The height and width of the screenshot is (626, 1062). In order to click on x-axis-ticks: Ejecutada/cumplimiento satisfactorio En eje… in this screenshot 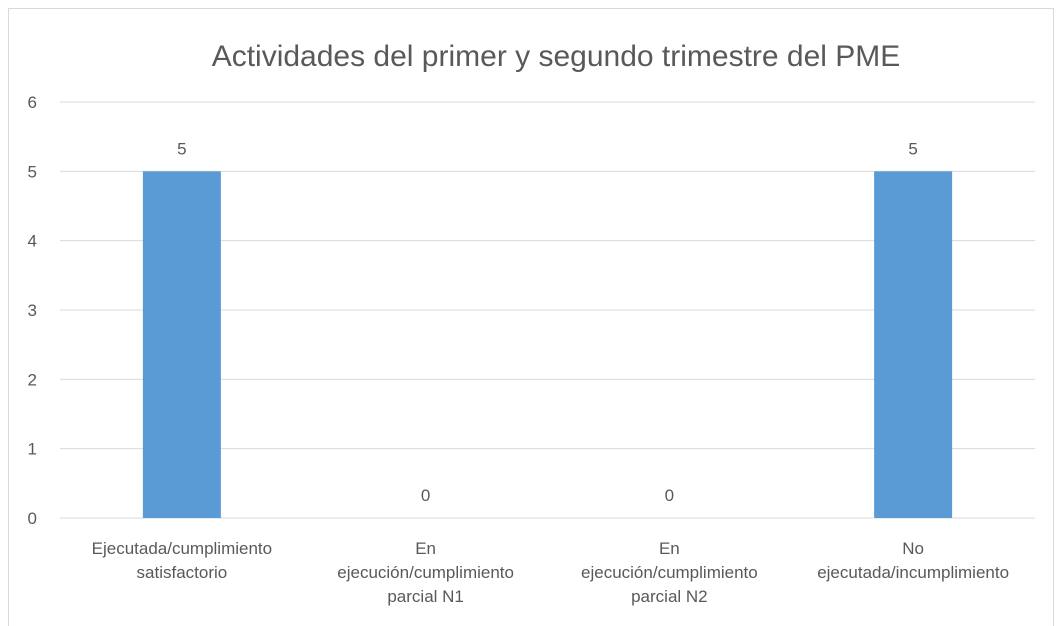, I will do `click(550, 572)`.